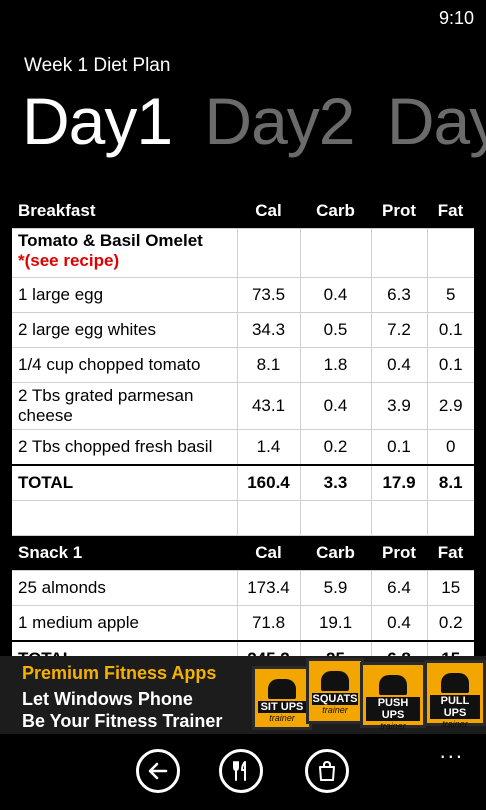 The height and width of the screenshot is (810, 486). What do you see at coordinates (243, 518) in the screenshot?
I see `spacer-row` at bounding box center [243, 518].